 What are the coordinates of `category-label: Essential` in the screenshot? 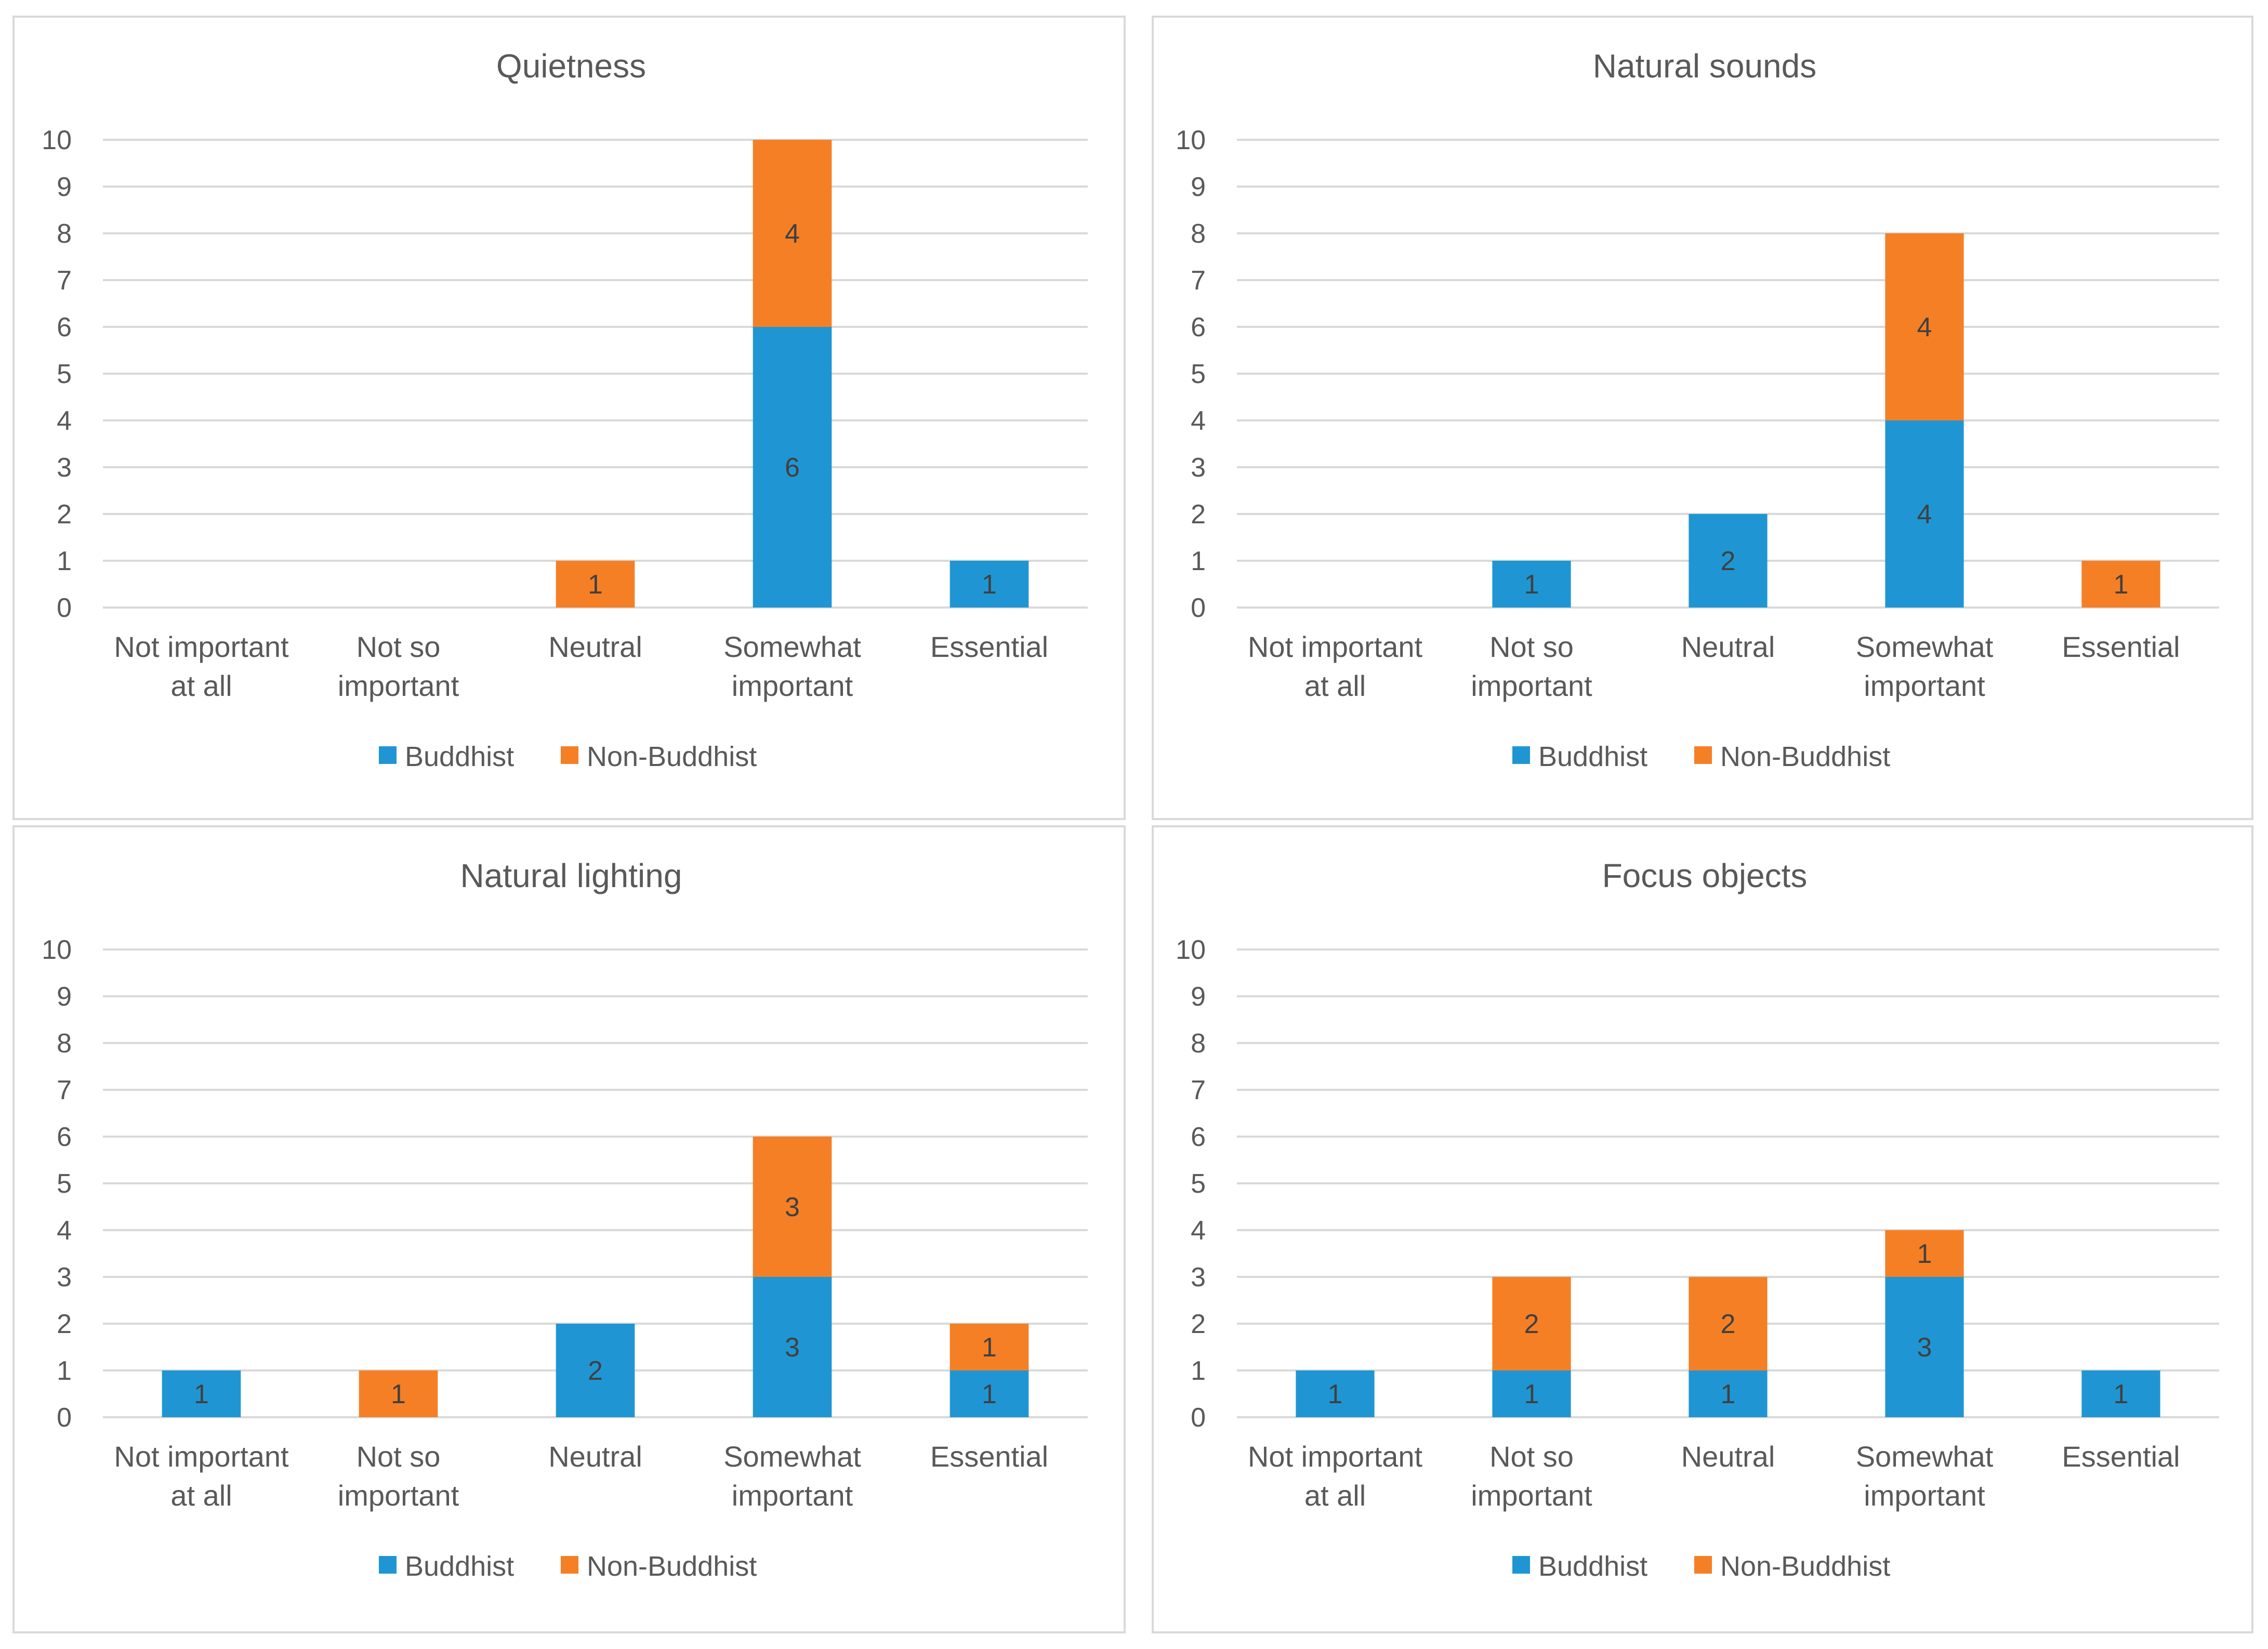 It's located at (989, 1456).